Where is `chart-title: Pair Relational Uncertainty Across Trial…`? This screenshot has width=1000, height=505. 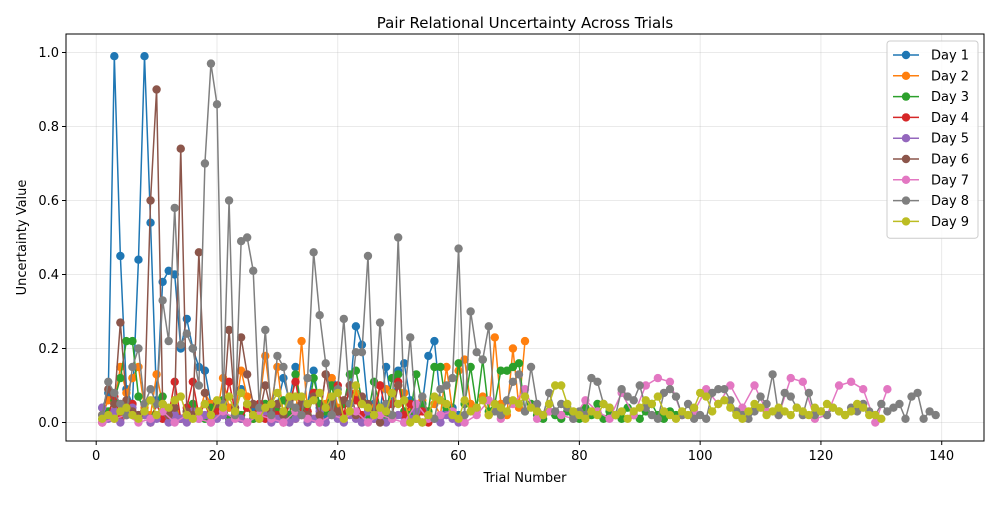 chart-title: Pair Relational Uncertainty Across Trial… is located at coordinates (525, 23).